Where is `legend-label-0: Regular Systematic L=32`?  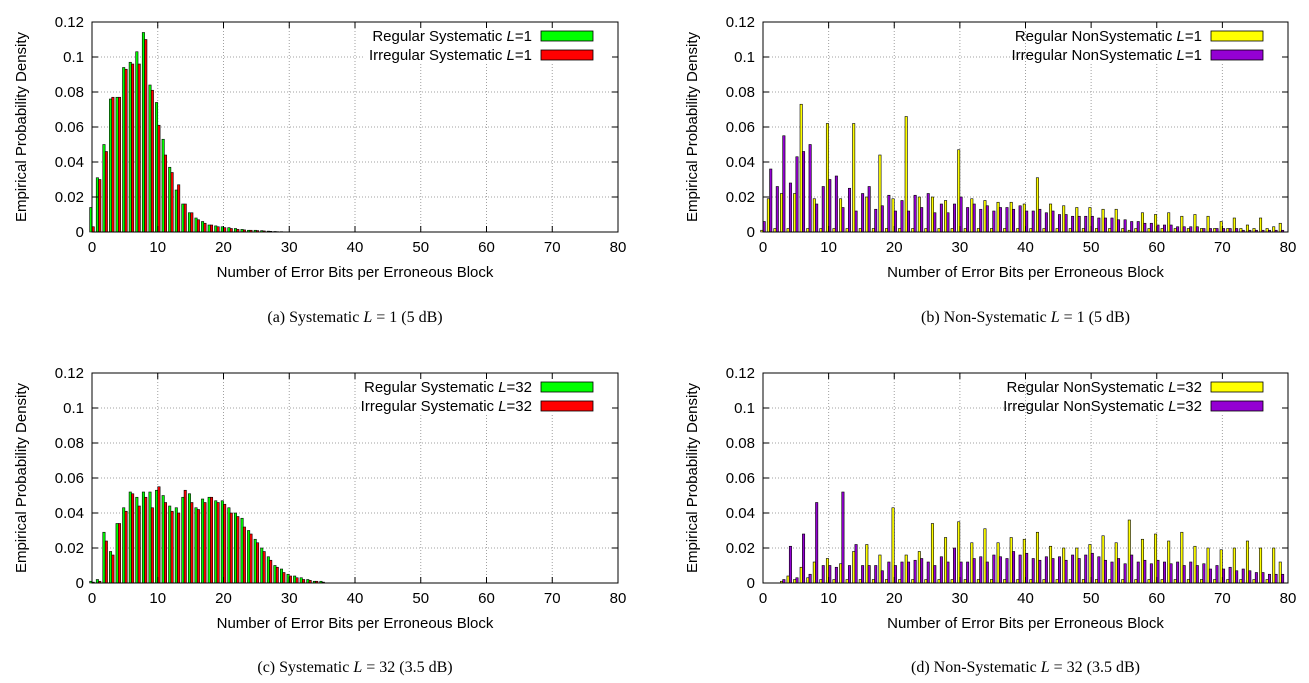 legend-label-0: Regular Systematic L=32 is located at coordinates (448, 387).